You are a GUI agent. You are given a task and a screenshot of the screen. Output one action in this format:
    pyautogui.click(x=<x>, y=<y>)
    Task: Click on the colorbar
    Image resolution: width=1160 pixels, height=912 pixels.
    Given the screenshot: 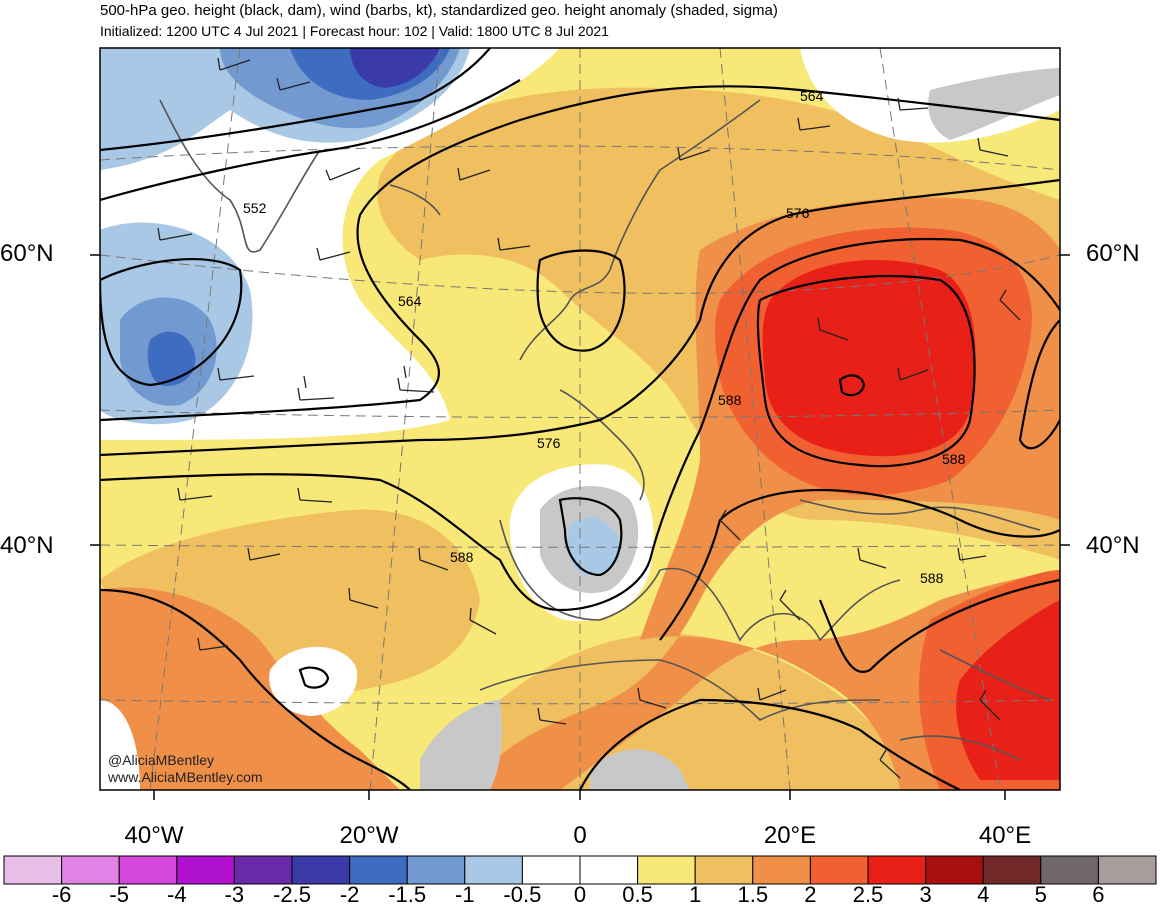 What is the action you would take?
    pyautogui.click(x=580, y=870)
    